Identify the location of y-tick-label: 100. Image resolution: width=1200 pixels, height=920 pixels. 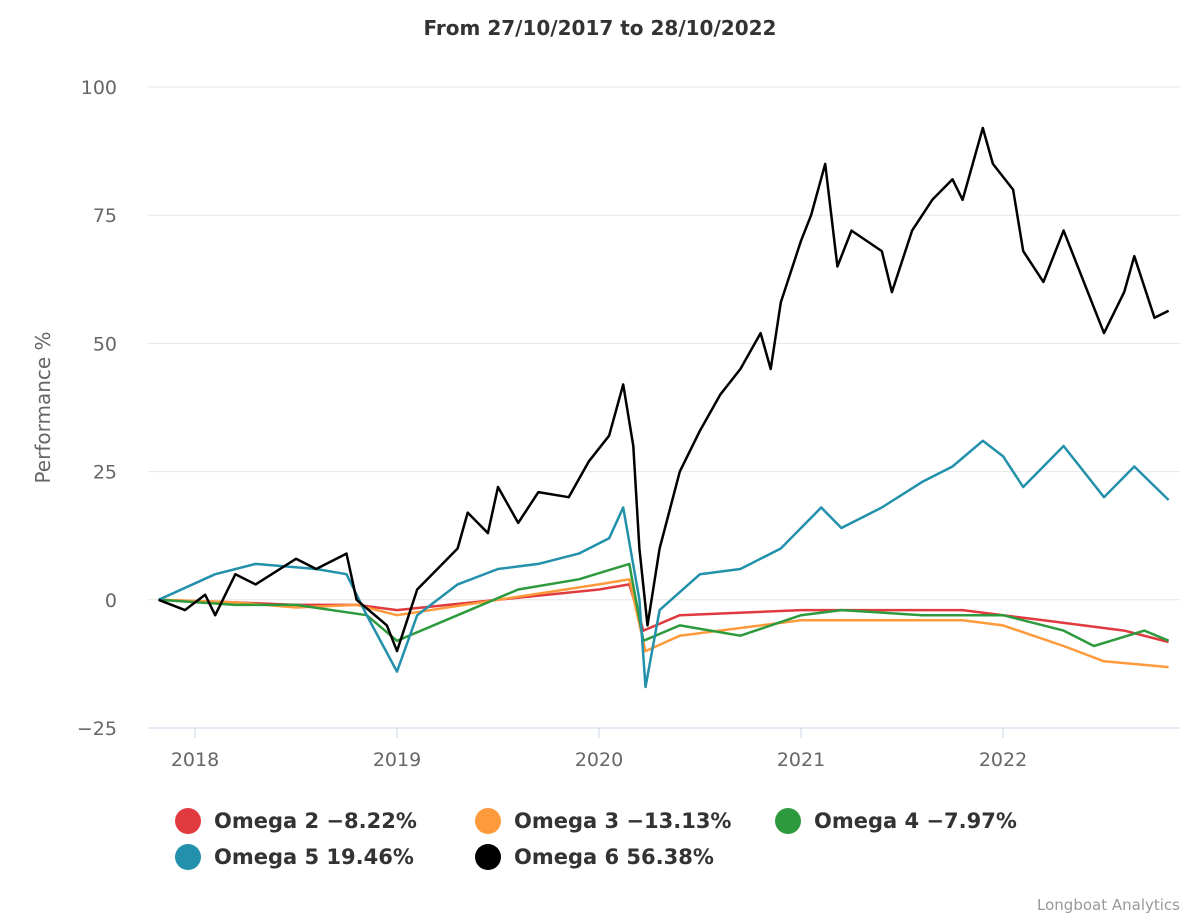
(99, 88).